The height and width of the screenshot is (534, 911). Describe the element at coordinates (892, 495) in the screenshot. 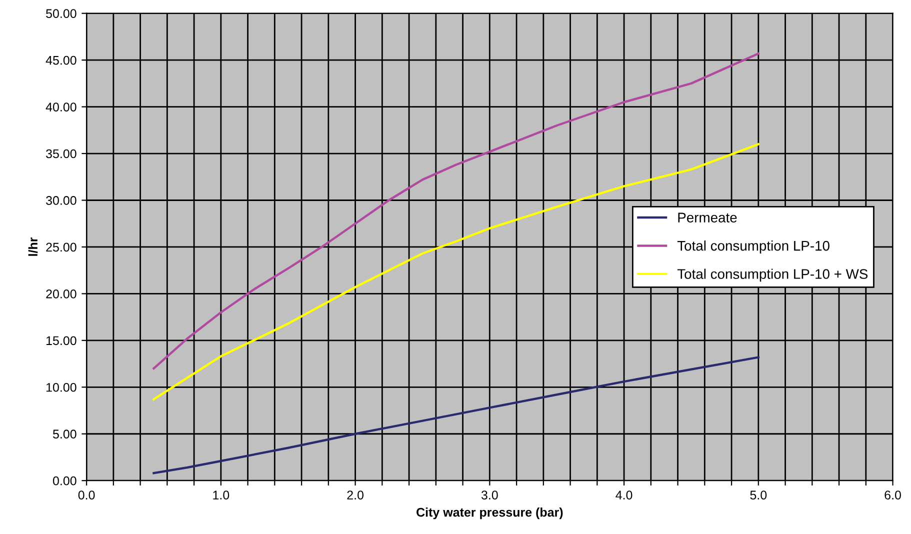

I see `x-tick-label: 6.0` at that location.